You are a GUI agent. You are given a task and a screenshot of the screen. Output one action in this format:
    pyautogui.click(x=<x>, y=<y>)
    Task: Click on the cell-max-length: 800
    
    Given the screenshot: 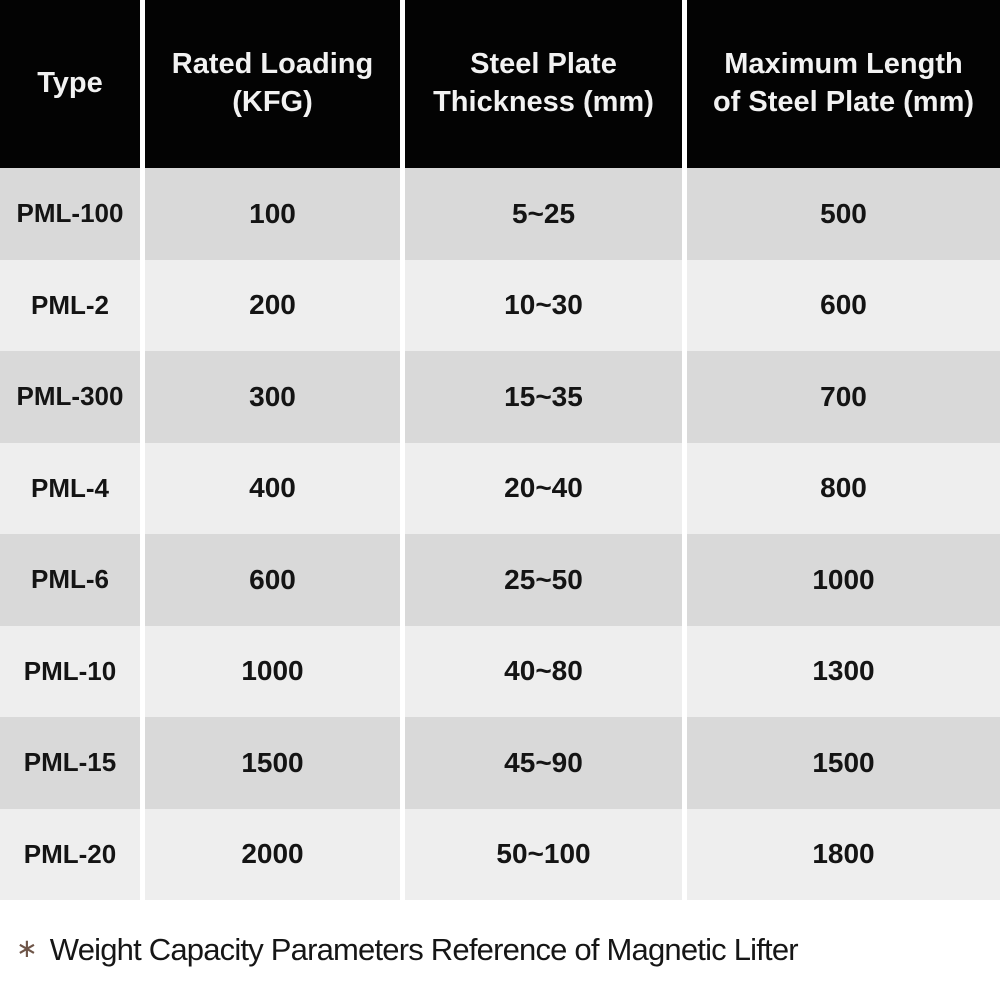 What is the action you would take?
    pyautogui.click(x=843, y=488)
    